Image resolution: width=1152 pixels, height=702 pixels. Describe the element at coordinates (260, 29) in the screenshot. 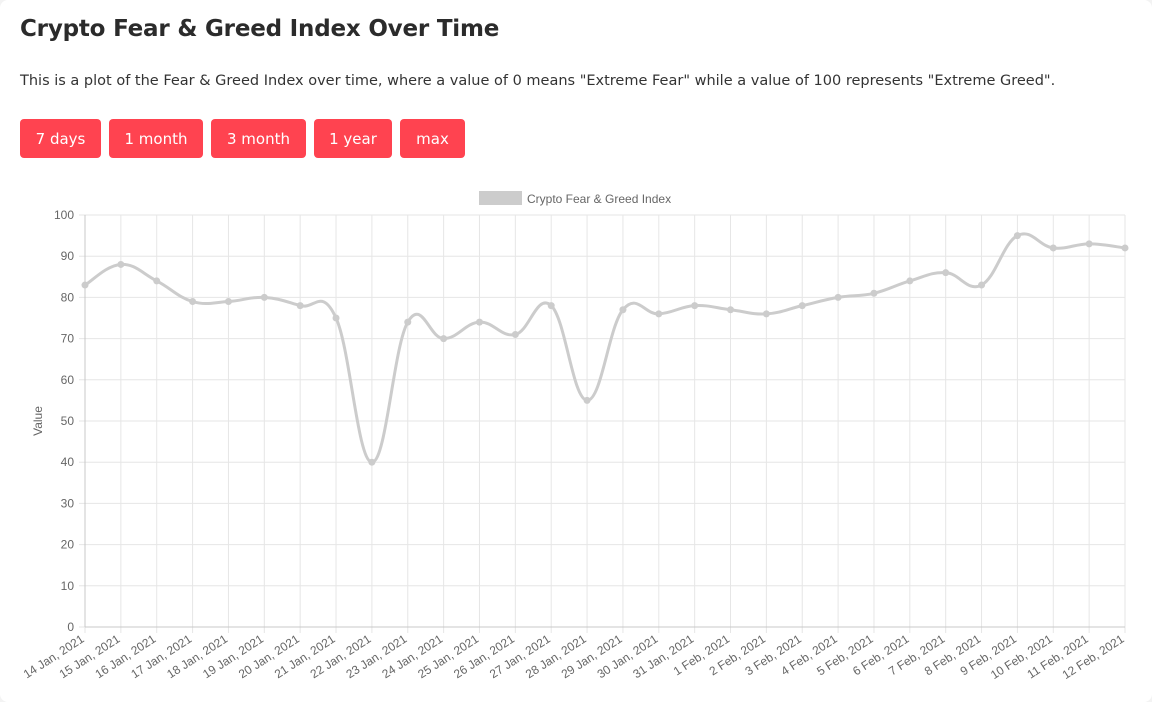

I see `page-title: Crypto Fear & Greed Index Over Time` at that location.